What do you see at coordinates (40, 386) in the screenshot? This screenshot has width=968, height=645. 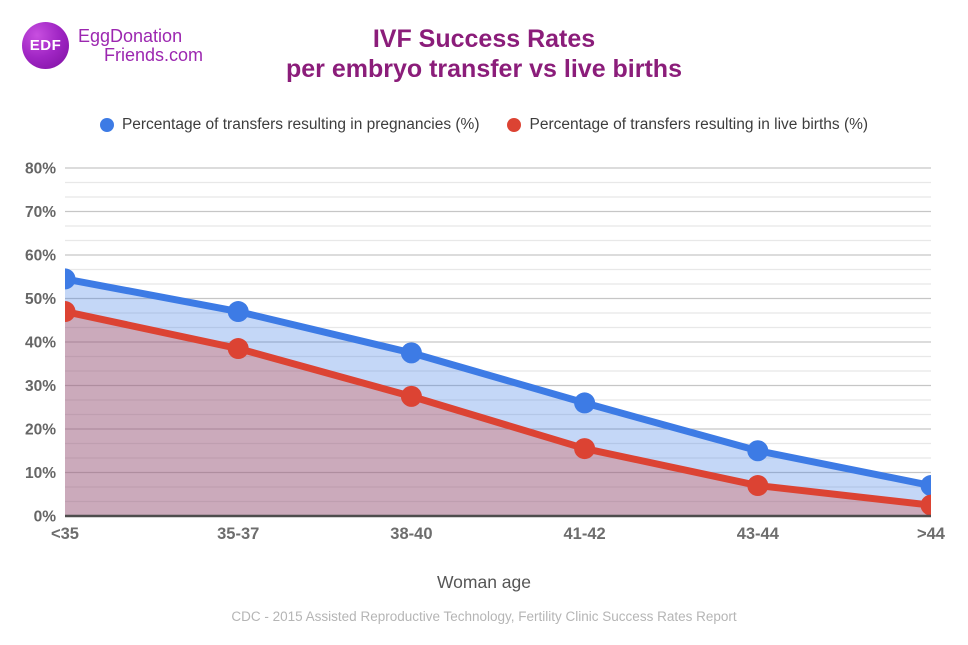 I see `y-tick-label: 30%` at bounding box center [40, 386].